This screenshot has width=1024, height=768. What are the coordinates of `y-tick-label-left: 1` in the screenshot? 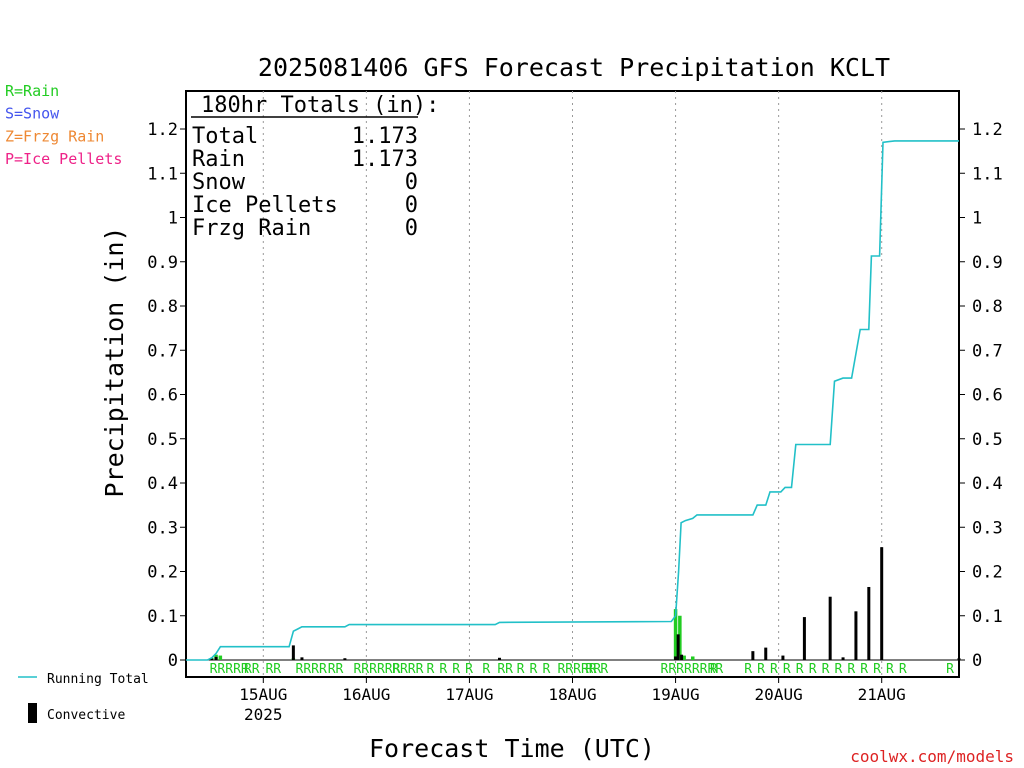 It's located at (173, 219).